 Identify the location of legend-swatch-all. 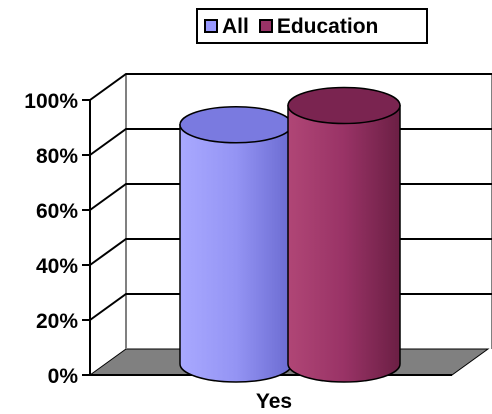
(211, 26).